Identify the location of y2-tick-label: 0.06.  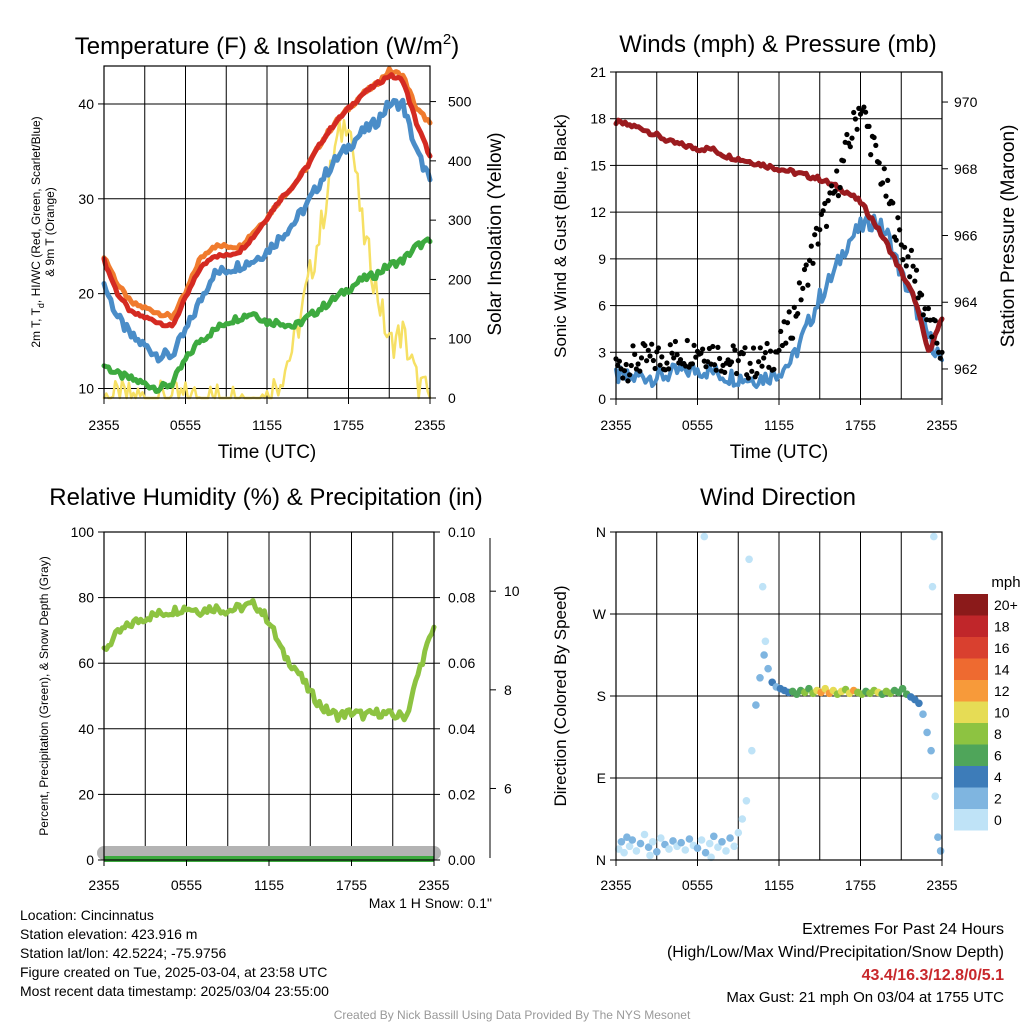
(461, 663).